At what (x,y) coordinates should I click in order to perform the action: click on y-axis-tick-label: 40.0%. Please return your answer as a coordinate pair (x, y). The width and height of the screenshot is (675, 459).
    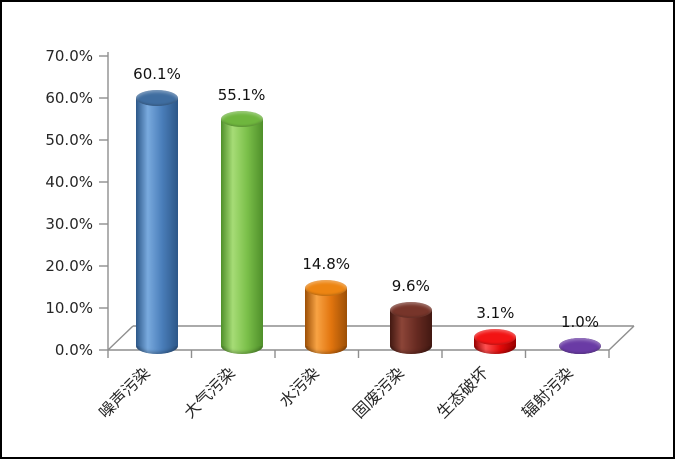
    Looking at the image, I should click on (69, 182).